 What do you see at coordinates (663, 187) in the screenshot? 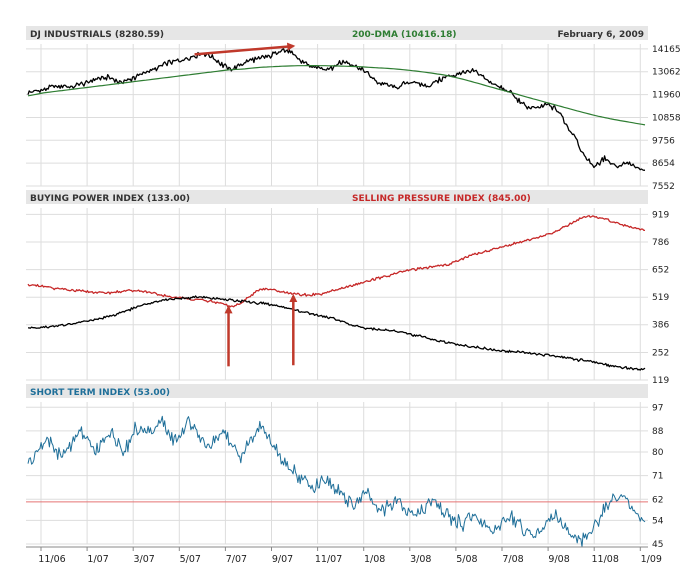
I see `panel-1-y-tick-label: 7552` at bounding box center [663, 187].